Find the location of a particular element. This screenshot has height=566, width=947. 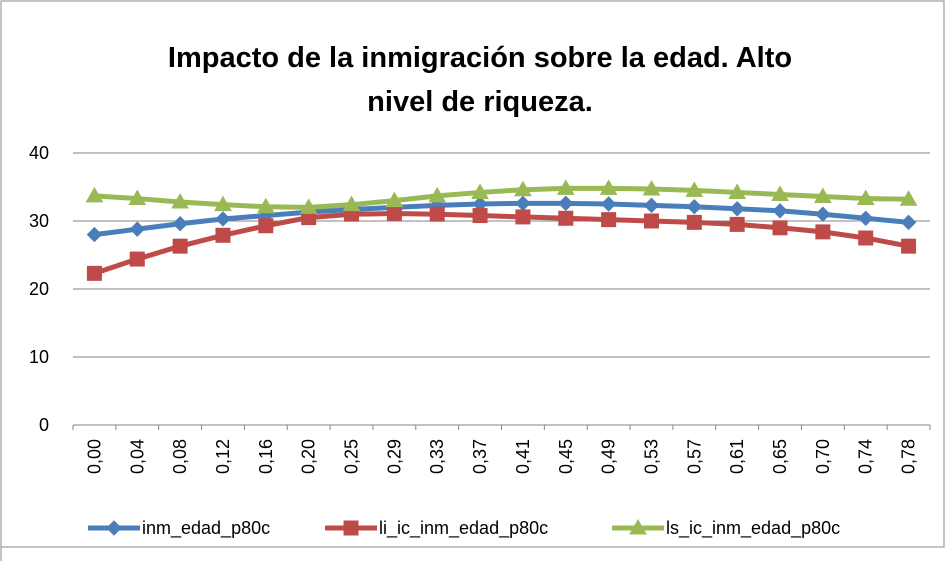

x-tick-label: 0,12 is located at coordinates (223, 456).